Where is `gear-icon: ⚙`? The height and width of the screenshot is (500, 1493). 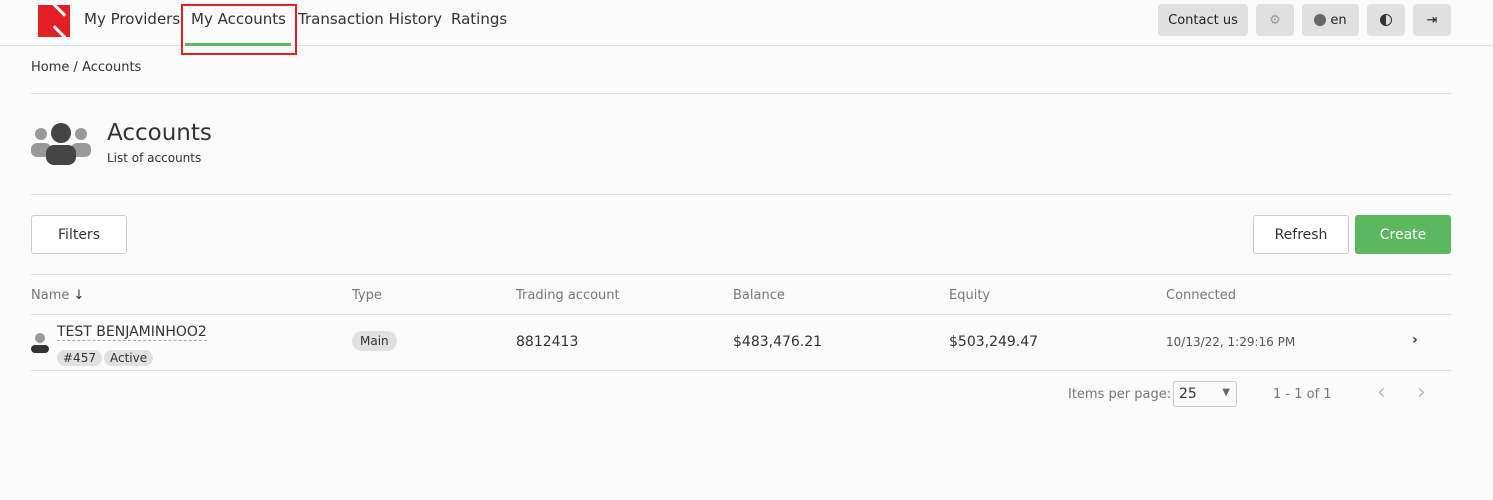 gear-icon: ⚙ is located at coordinates (1275, 20).